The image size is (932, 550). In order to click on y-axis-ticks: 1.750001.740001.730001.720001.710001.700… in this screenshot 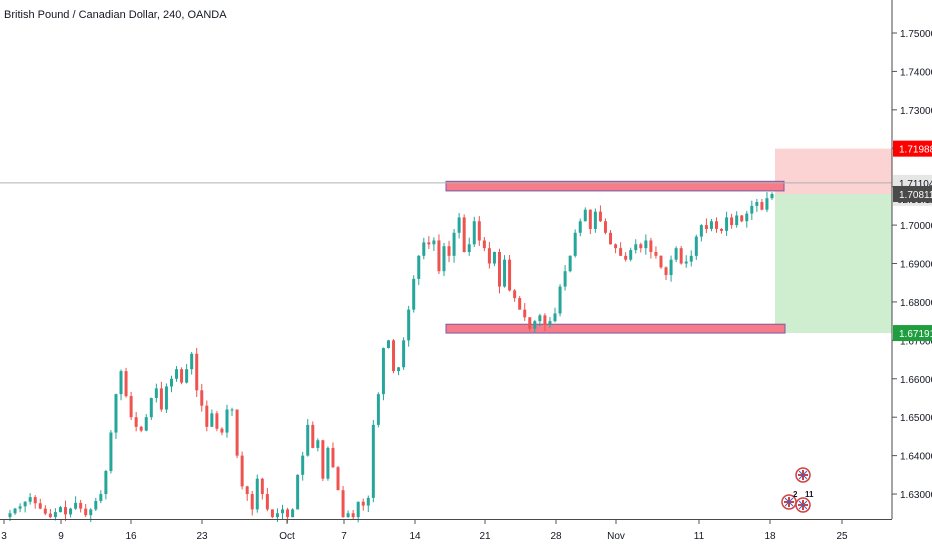, I will do `click(916, 265)`.